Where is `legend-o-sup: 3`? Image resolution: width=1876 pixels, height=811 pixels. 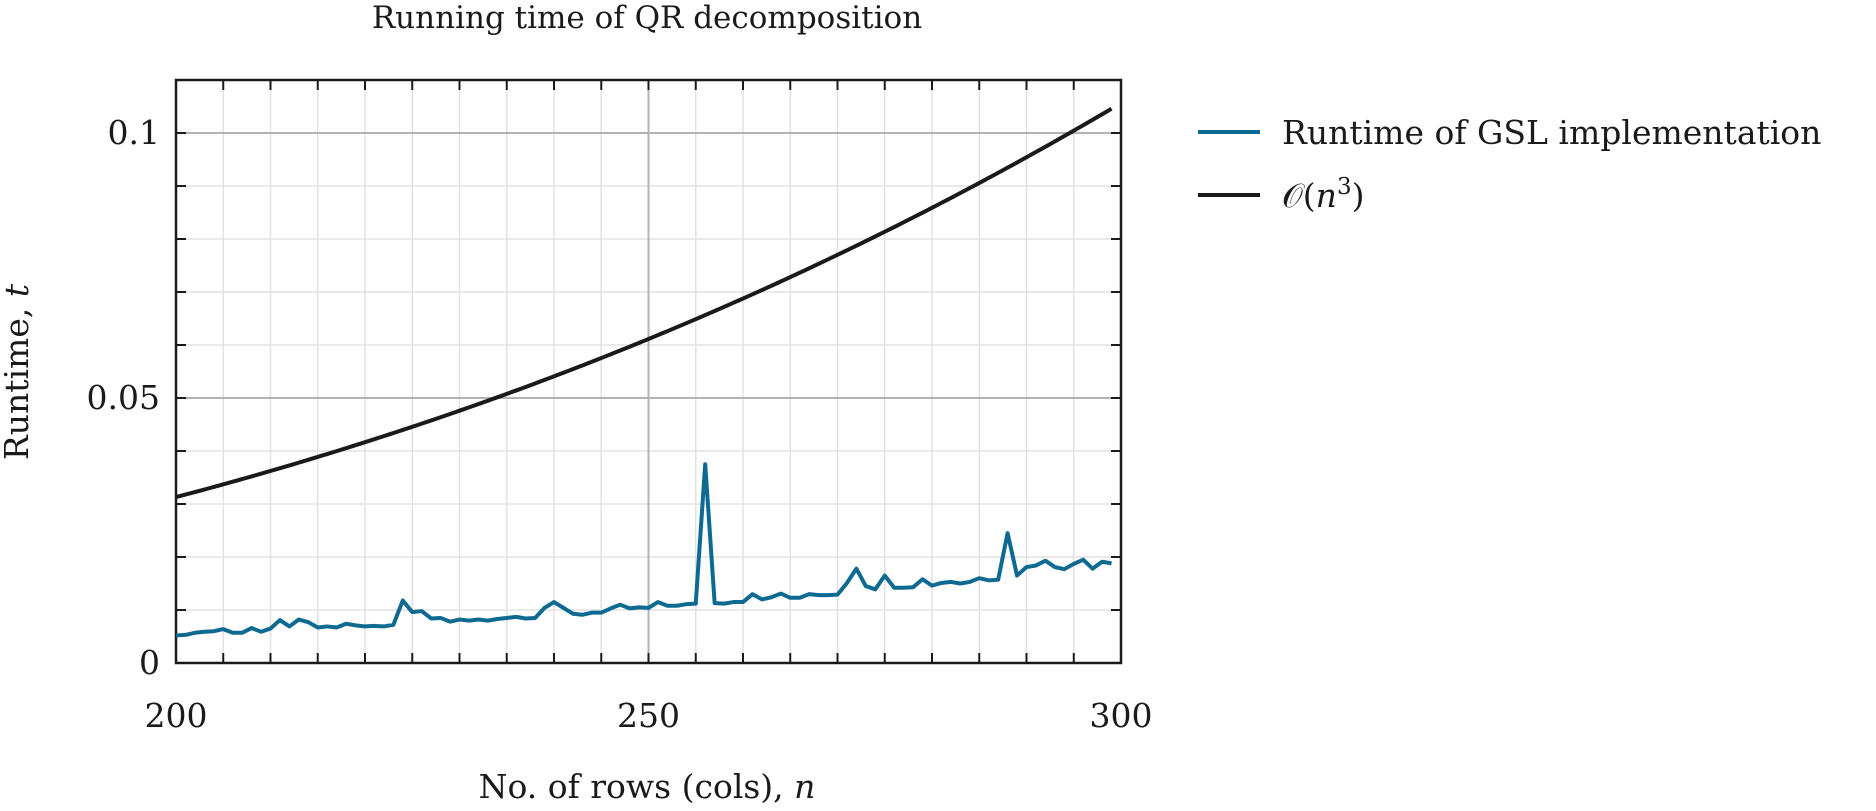 legend-o-sup: 3 is located at coordinates (1344, 187).